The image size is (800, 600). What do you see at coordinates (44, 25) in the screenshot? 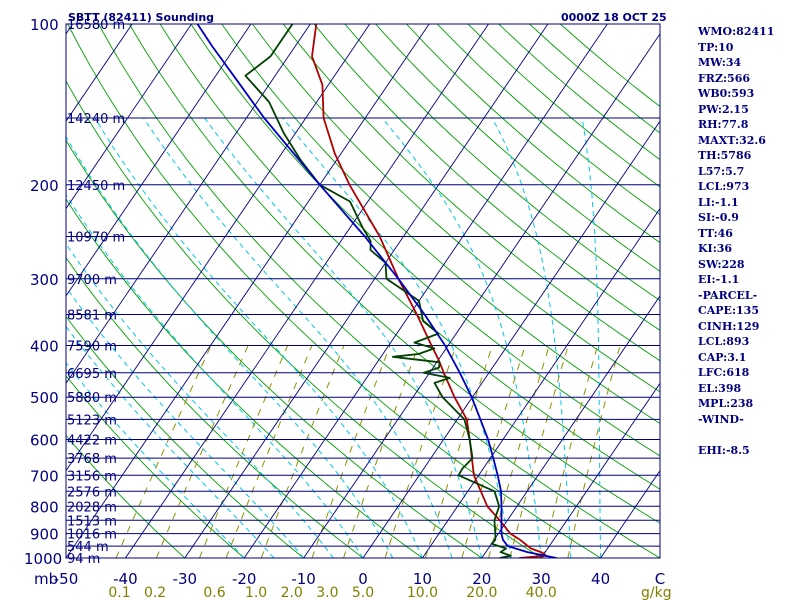
I see `pressure-tick-label: 100` at bounding box center [44, 25].